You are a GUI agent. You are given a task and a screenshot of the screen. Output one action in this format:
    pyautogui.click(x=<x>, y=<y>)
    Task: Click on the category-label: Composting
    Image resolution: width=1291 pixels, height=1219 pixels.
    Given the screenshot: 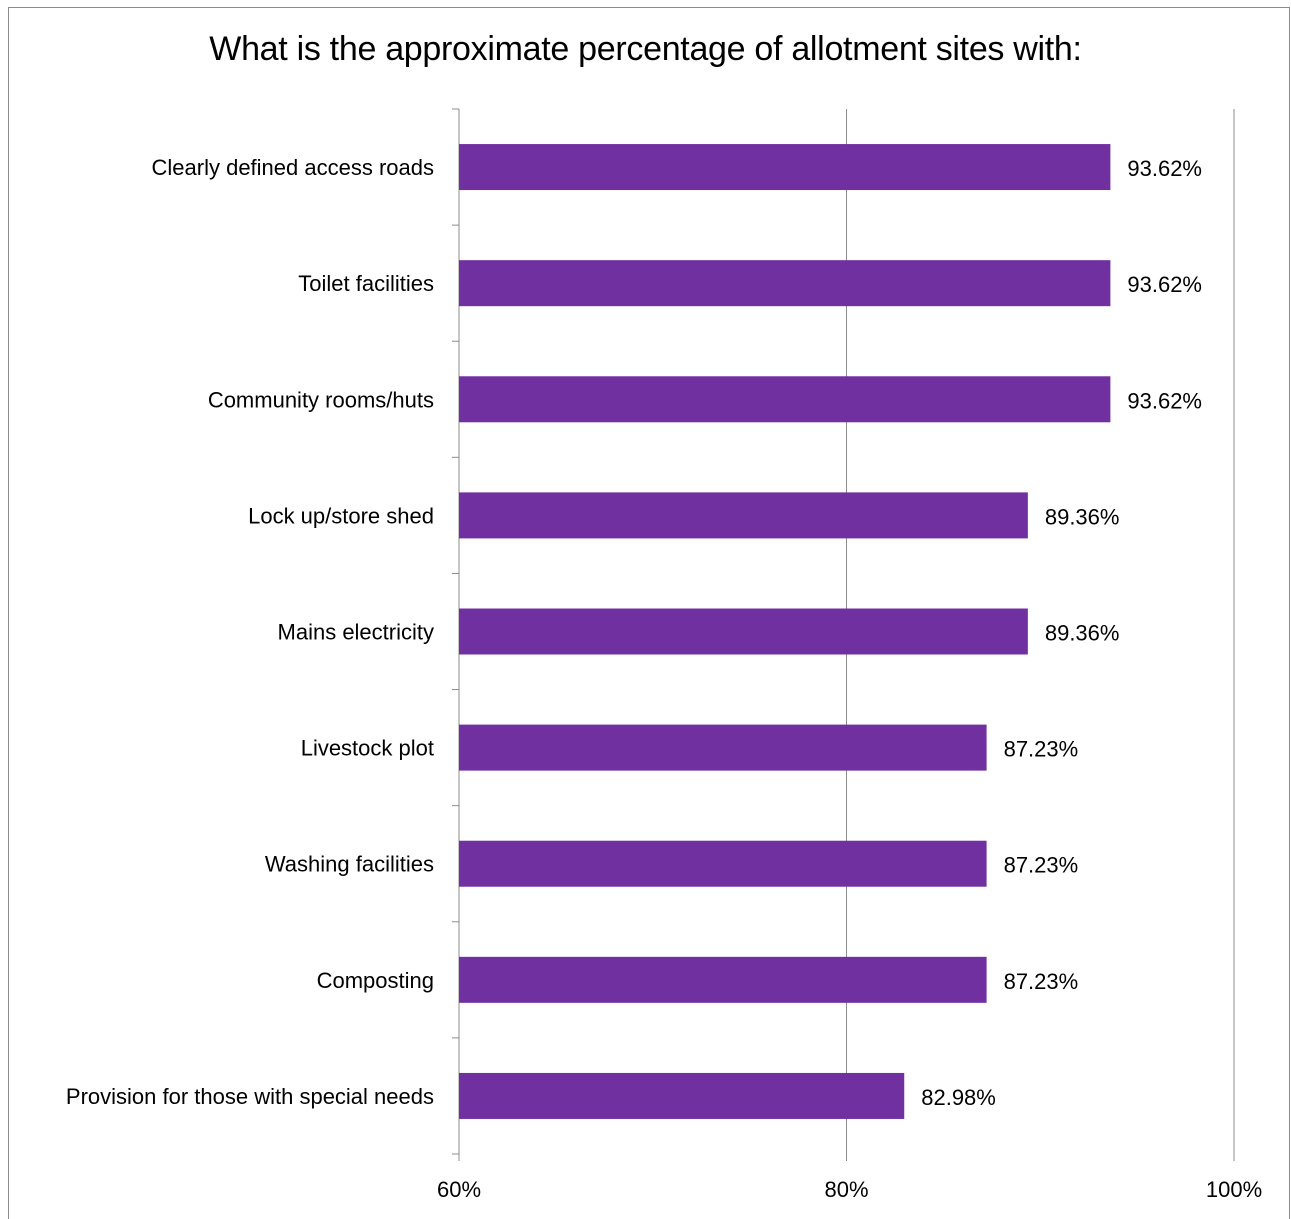 What is the action you would take?
    pyautogui.click(x=375, y=980)
    